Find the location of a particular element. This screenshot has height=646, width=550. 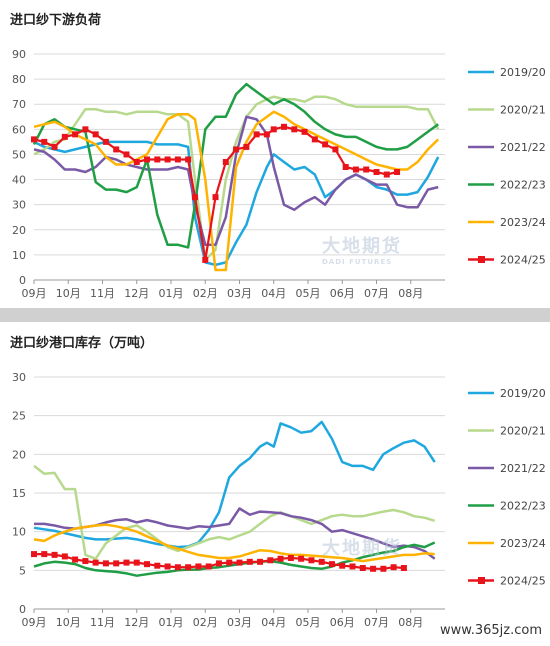

y-tick-label: 20 is located at coordinates (19, 230).